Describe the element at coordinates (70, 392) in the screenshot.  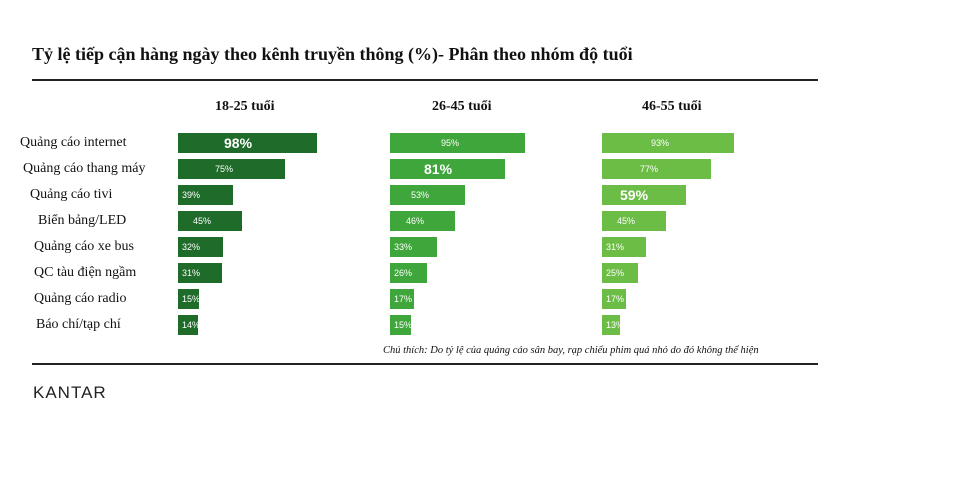
I see `kantar-logo: KANTAR` at that location.